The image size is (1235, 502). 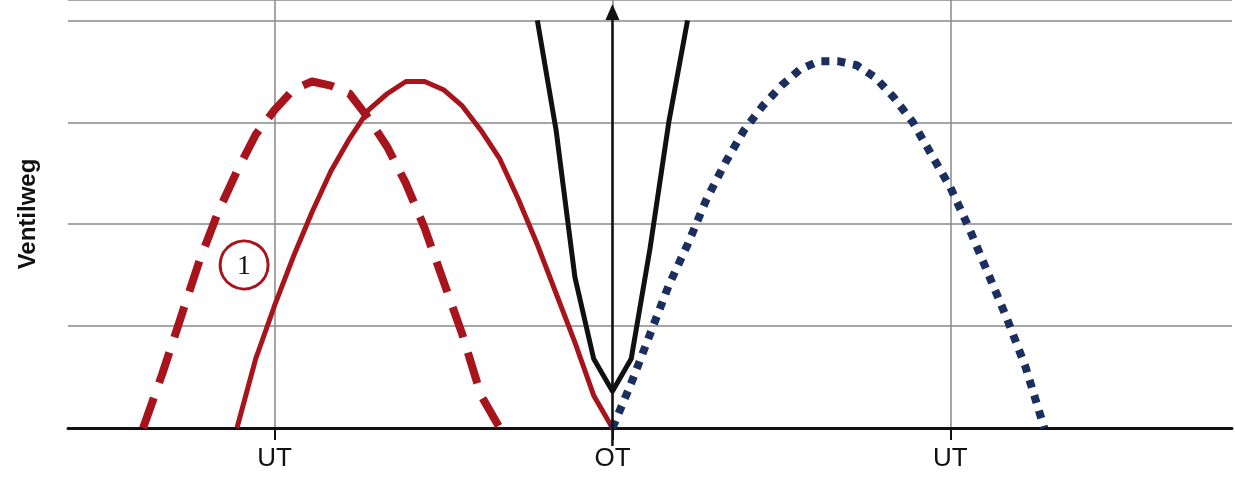 I want to click on annotation: 1, so click(x=244, y=265).